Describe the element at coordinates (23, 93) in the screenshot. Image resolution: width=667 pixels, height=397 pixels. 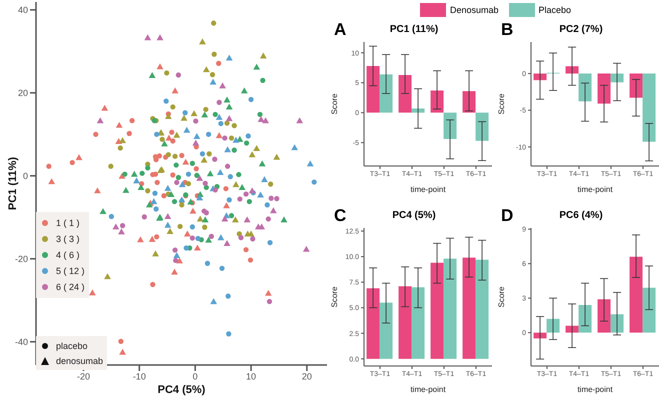
I see `y-tick-label: 20` at that location.